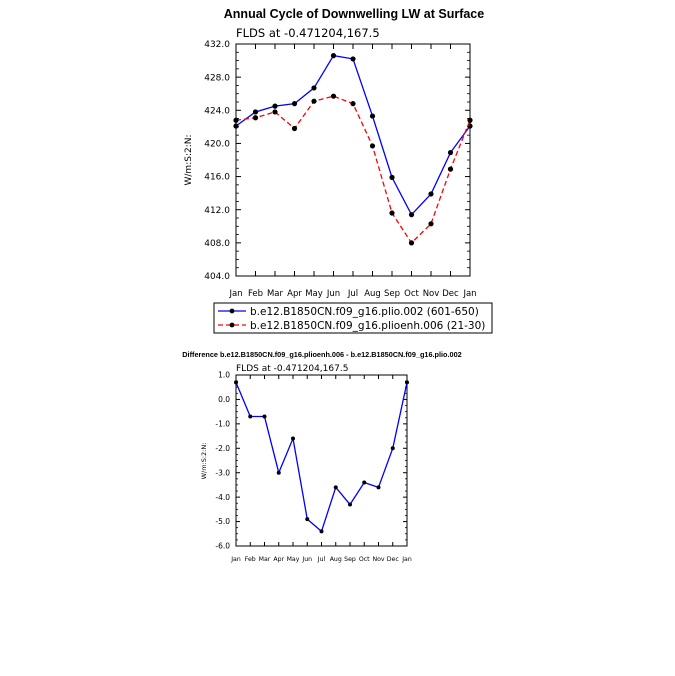 The height and width of the screenshot is (676, 675). I want to click on legend-box, so click(353, 318).